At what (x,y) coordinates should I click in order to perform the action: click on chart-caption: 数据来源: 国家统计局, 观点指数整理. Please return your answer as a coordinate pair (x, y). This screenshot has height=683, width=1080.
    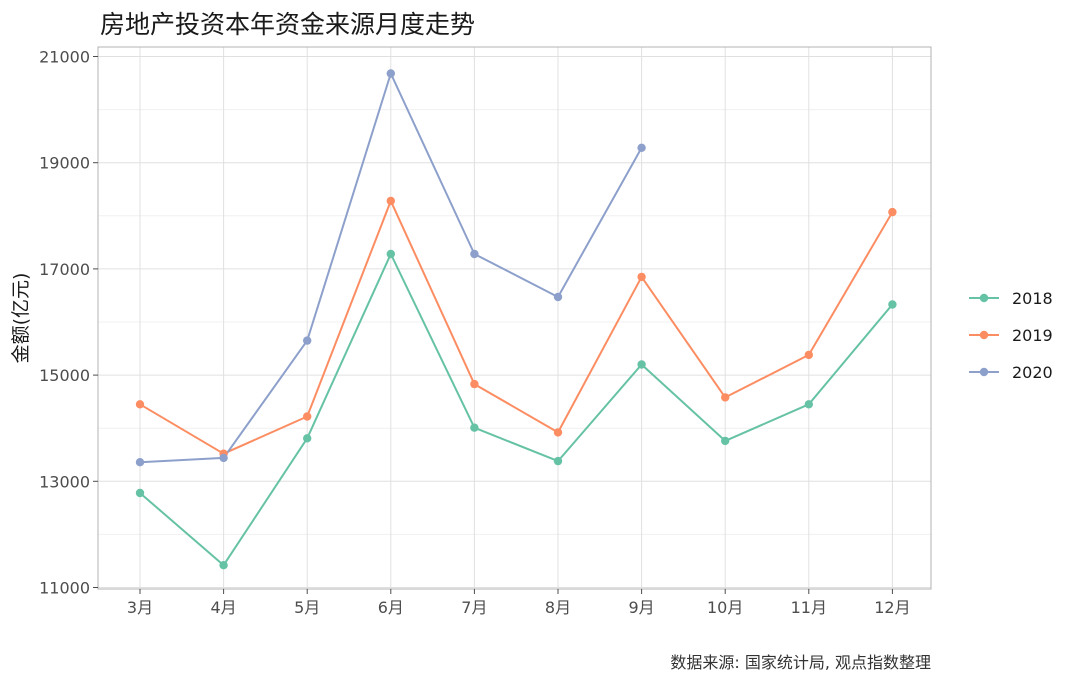
    Looking at the image, I should click on (800, 662).